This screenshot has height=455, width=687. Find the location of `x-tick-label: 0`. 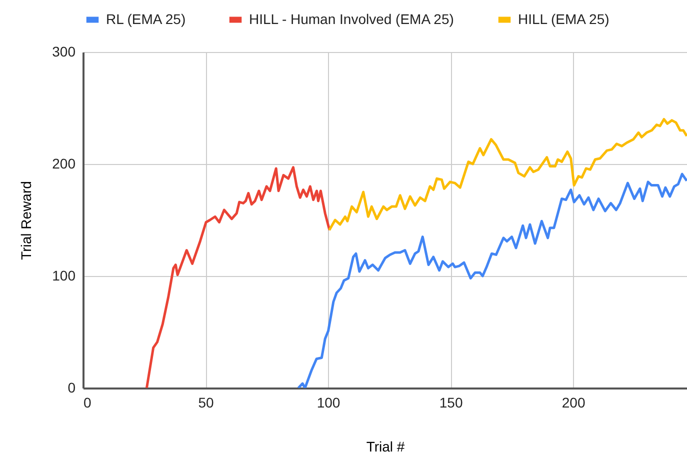

x-tick-label: 0 is located at coordinates (88, 402).